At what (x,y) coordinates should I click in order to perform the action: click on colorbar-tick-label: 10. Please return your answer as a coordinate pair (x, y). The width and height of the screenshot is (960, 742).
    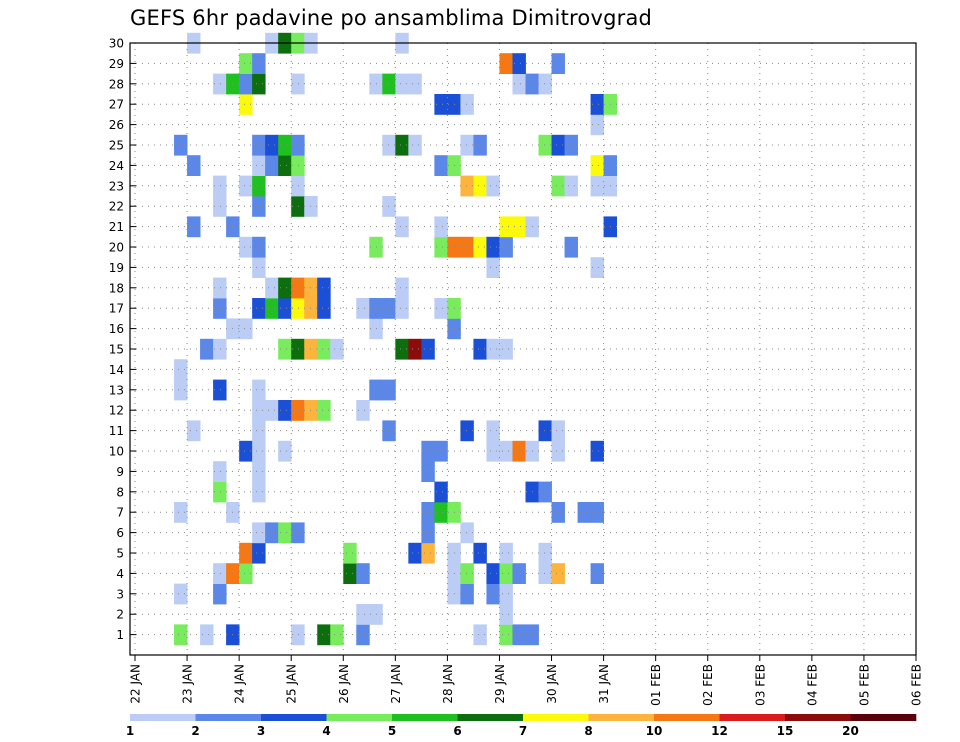
    Looking at the image, I should click on (654, 731).